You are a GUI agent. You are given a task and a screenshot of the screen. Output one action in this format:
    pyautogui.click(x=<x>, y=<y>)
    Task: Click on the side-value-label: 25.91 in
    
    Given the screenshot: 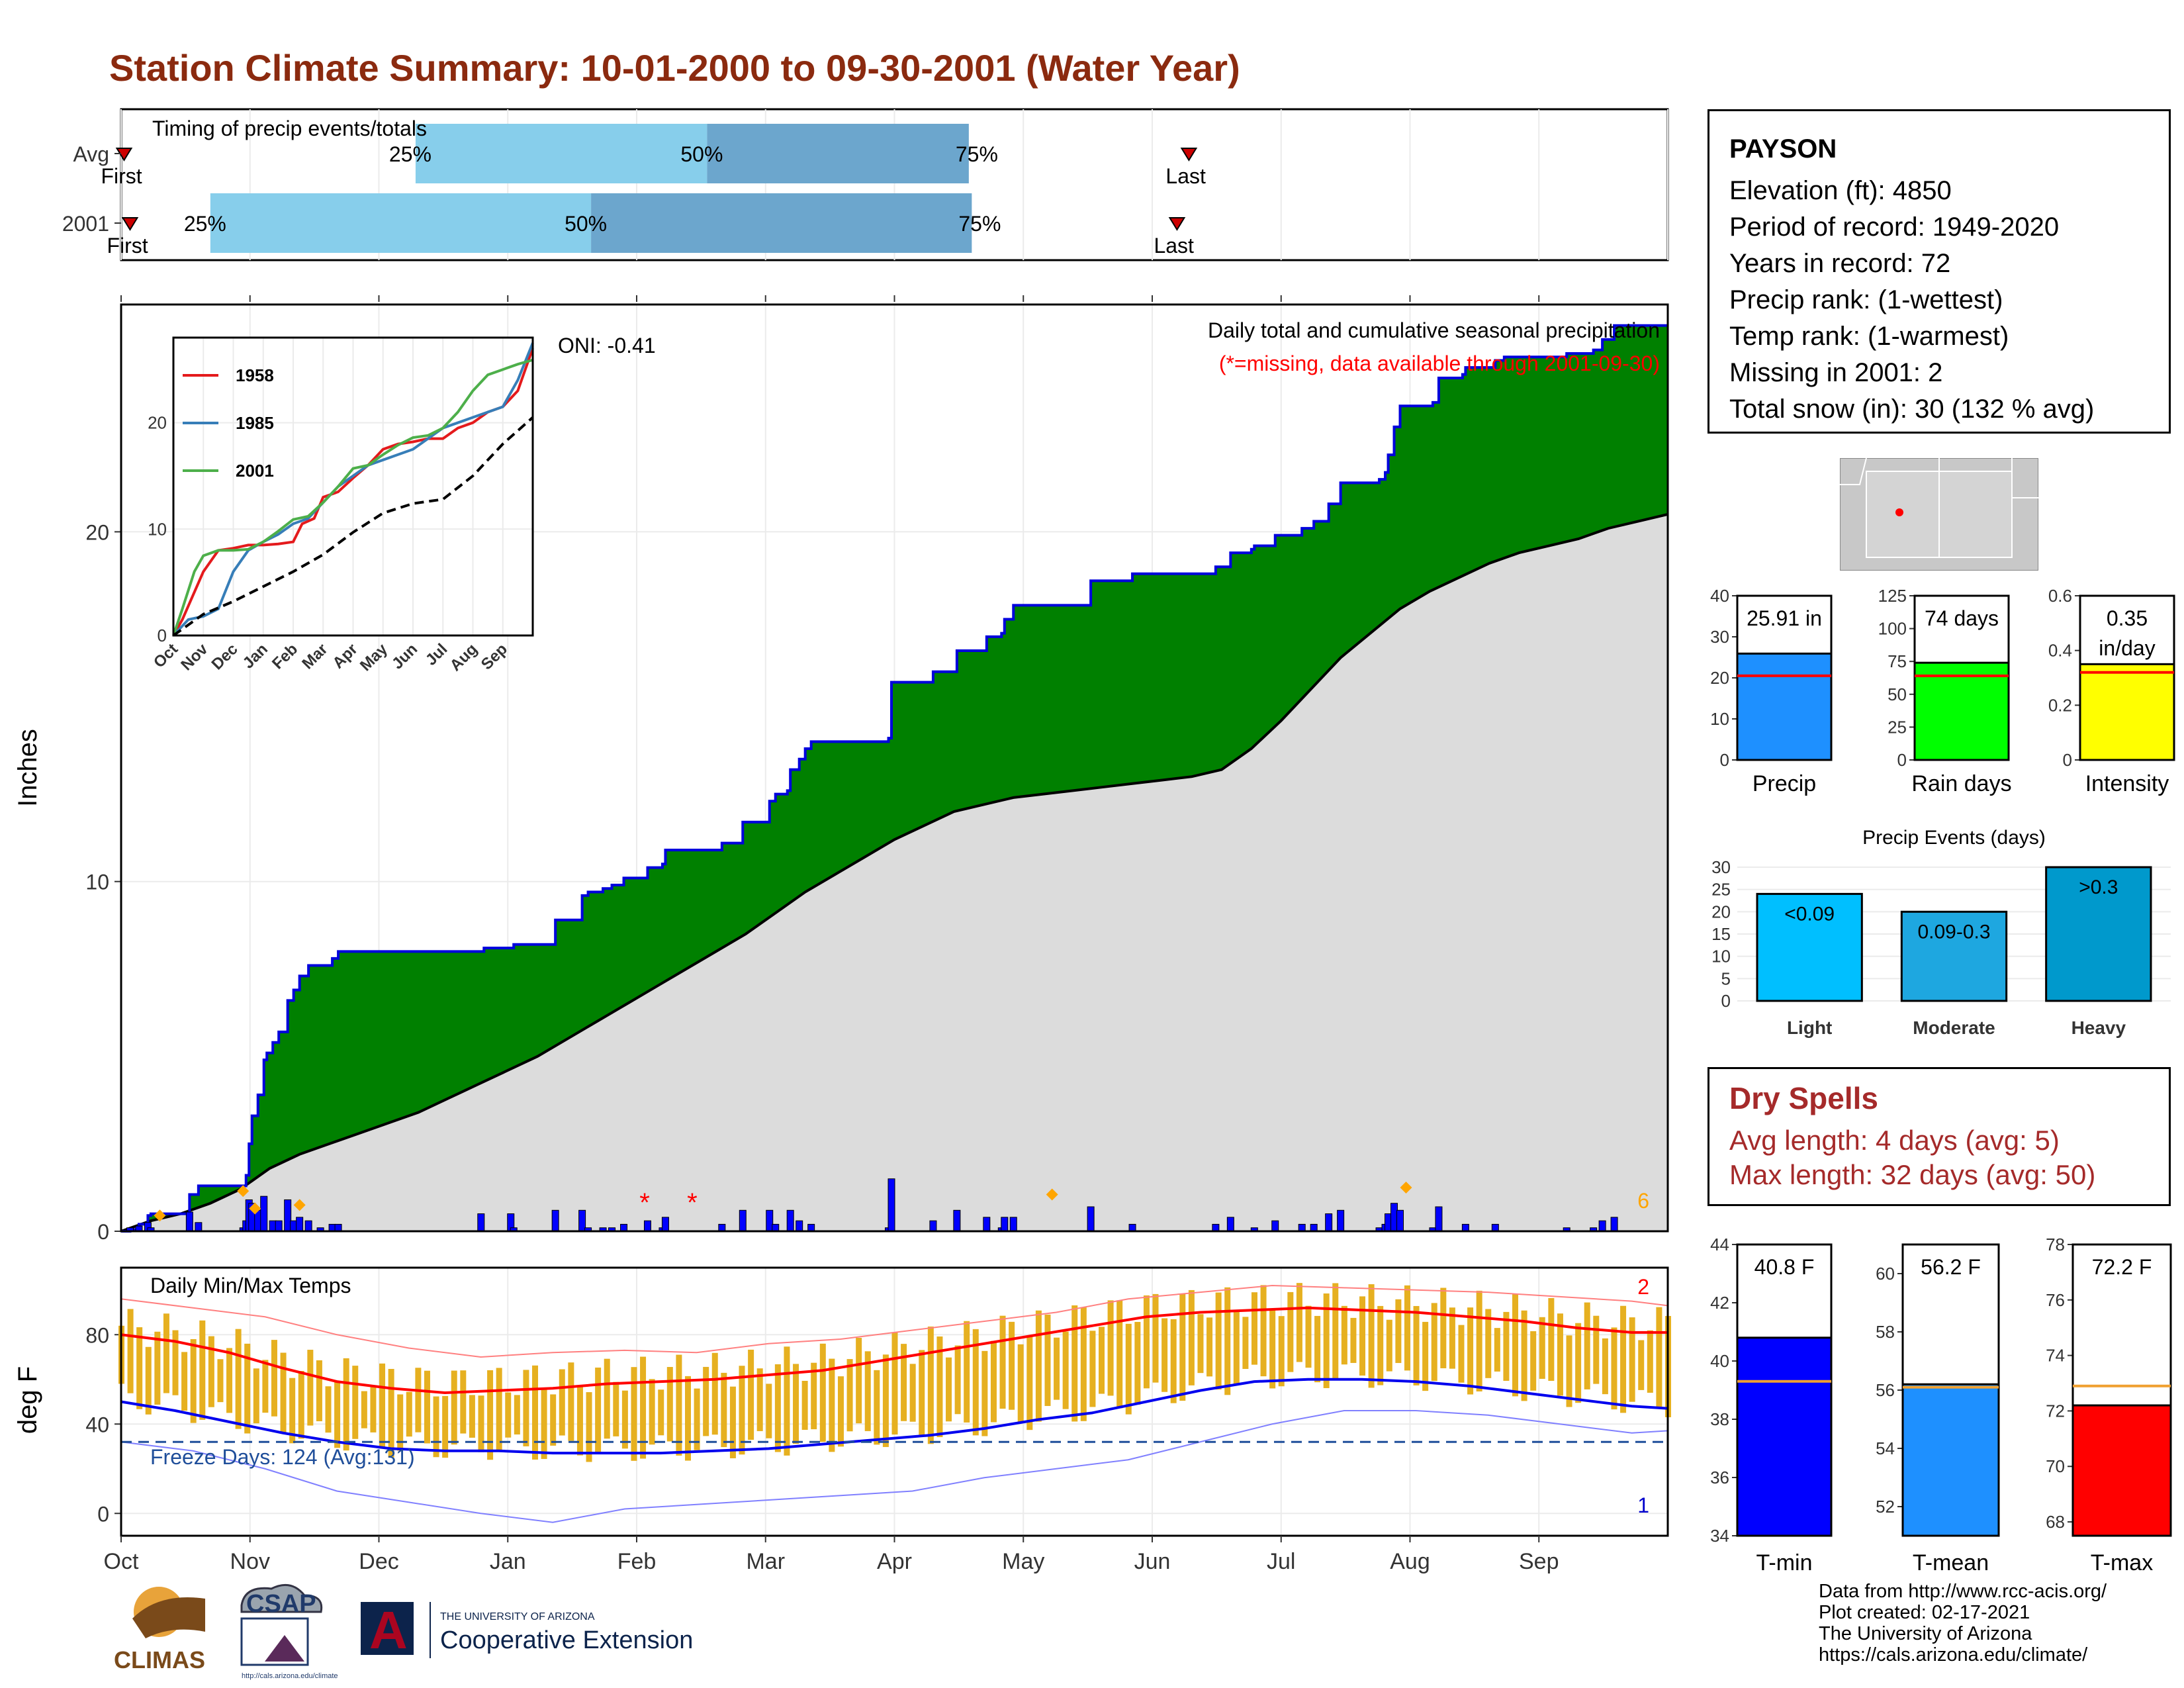 What is the action you would take?
    pyautogui.click(x=1784, y=618)
    